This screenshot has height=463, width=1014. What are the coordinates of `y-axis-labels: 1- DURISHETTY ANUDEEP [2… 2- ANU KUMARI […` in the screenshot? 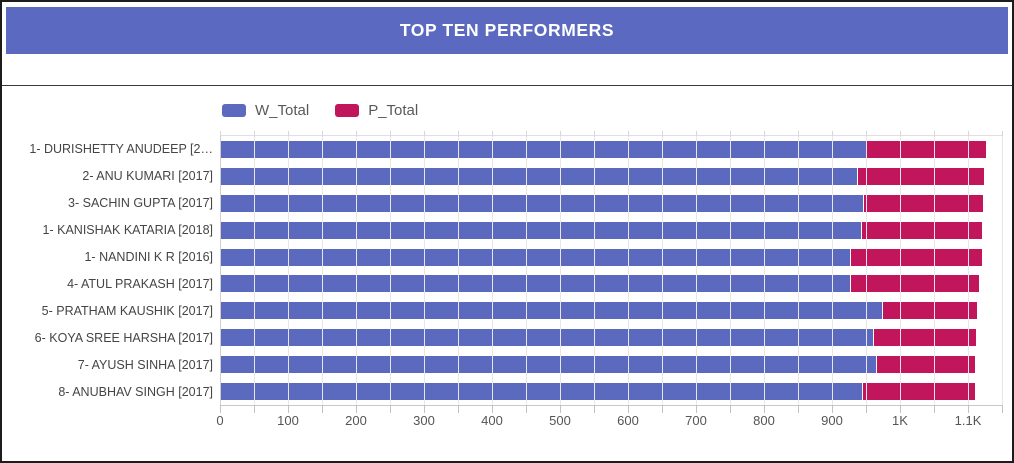 It's located at (107, 270).